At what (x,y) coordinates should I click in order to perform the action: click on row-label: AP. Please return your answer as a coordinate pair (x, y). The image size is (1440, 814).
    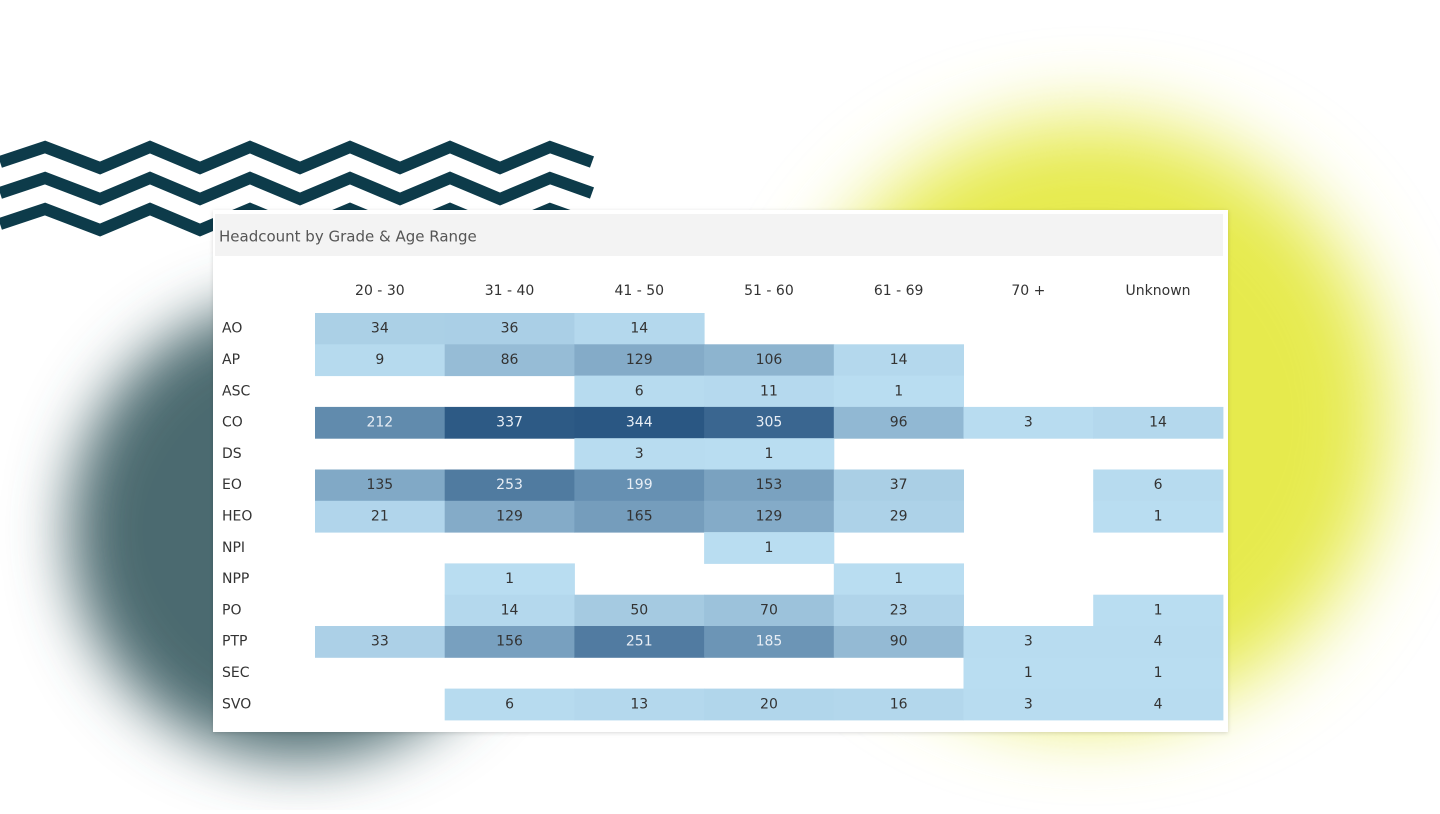
    Looking at the image, I should click on (231, 360).